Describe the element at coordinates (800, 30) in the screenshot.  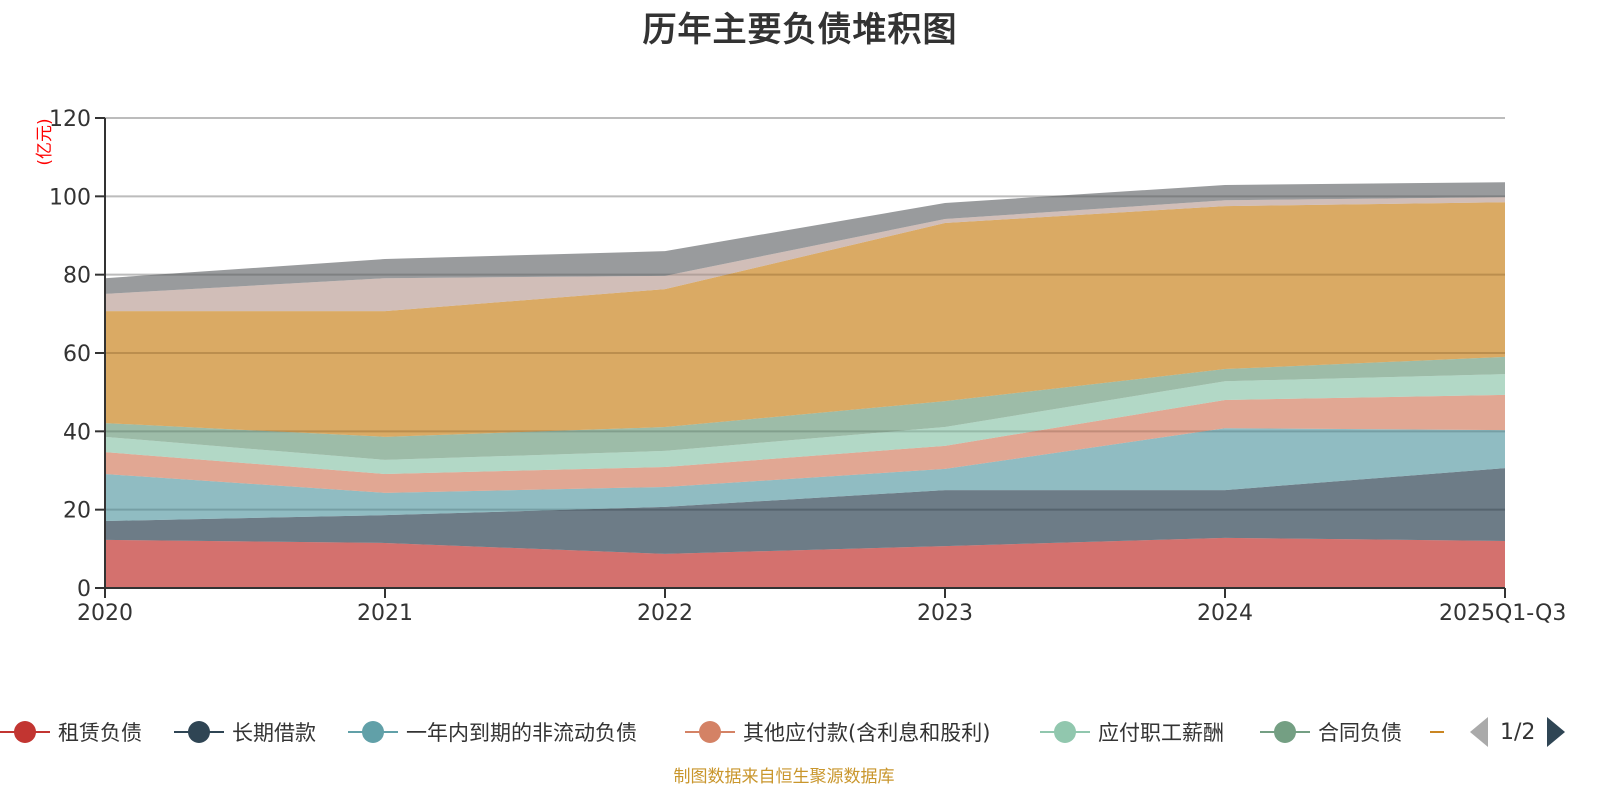
I see `chart-title: 历年主要负债堆积图` at that location.